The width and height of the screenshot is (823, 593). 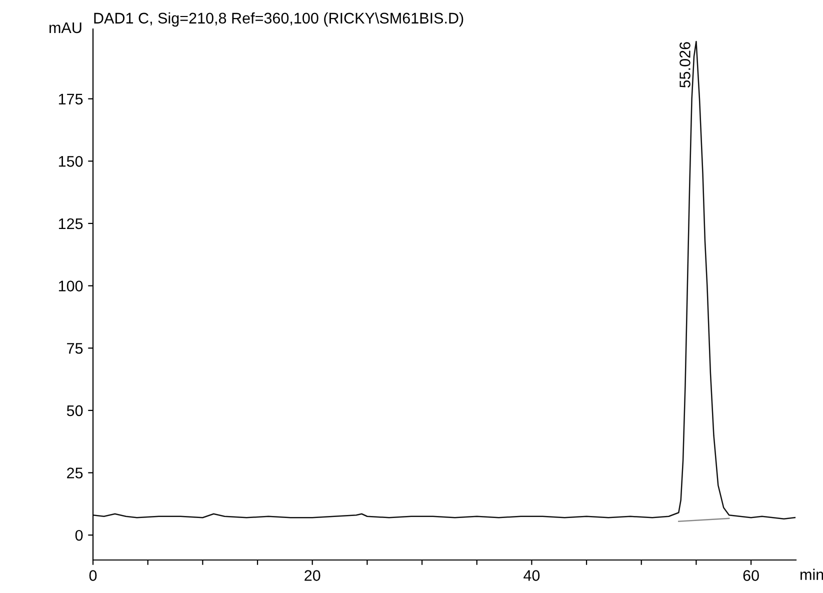 I want to click on x-tick-label: 40, so click(x=532, y=575).